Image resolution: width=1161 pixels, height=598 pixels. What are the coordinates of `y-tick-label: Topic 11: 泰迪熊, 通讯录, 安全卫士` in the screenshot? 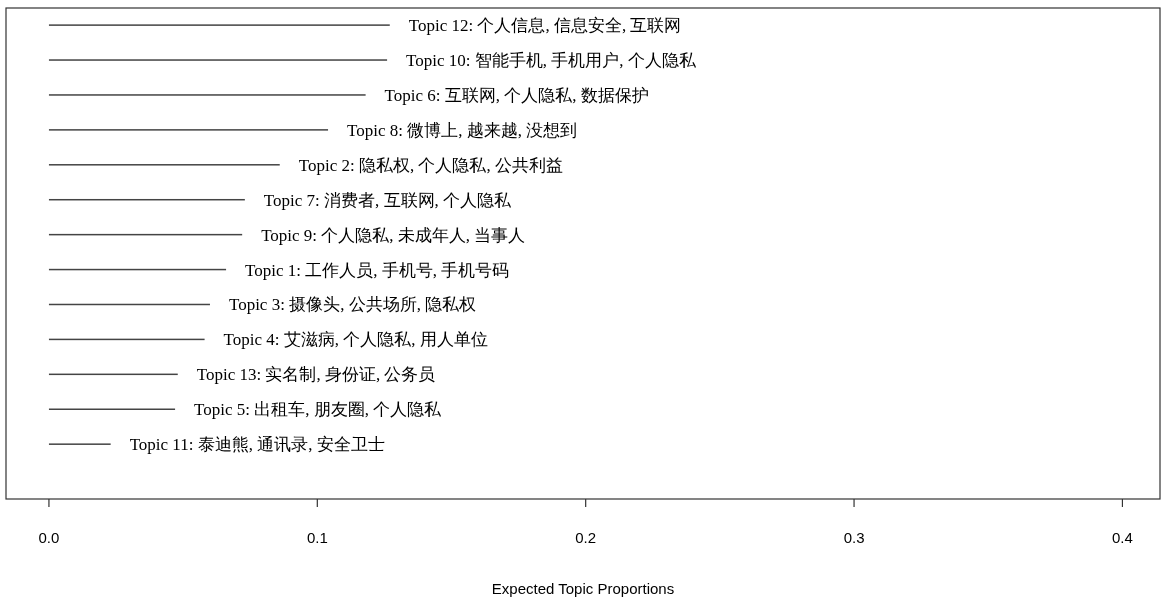 It's located at (257, 445).